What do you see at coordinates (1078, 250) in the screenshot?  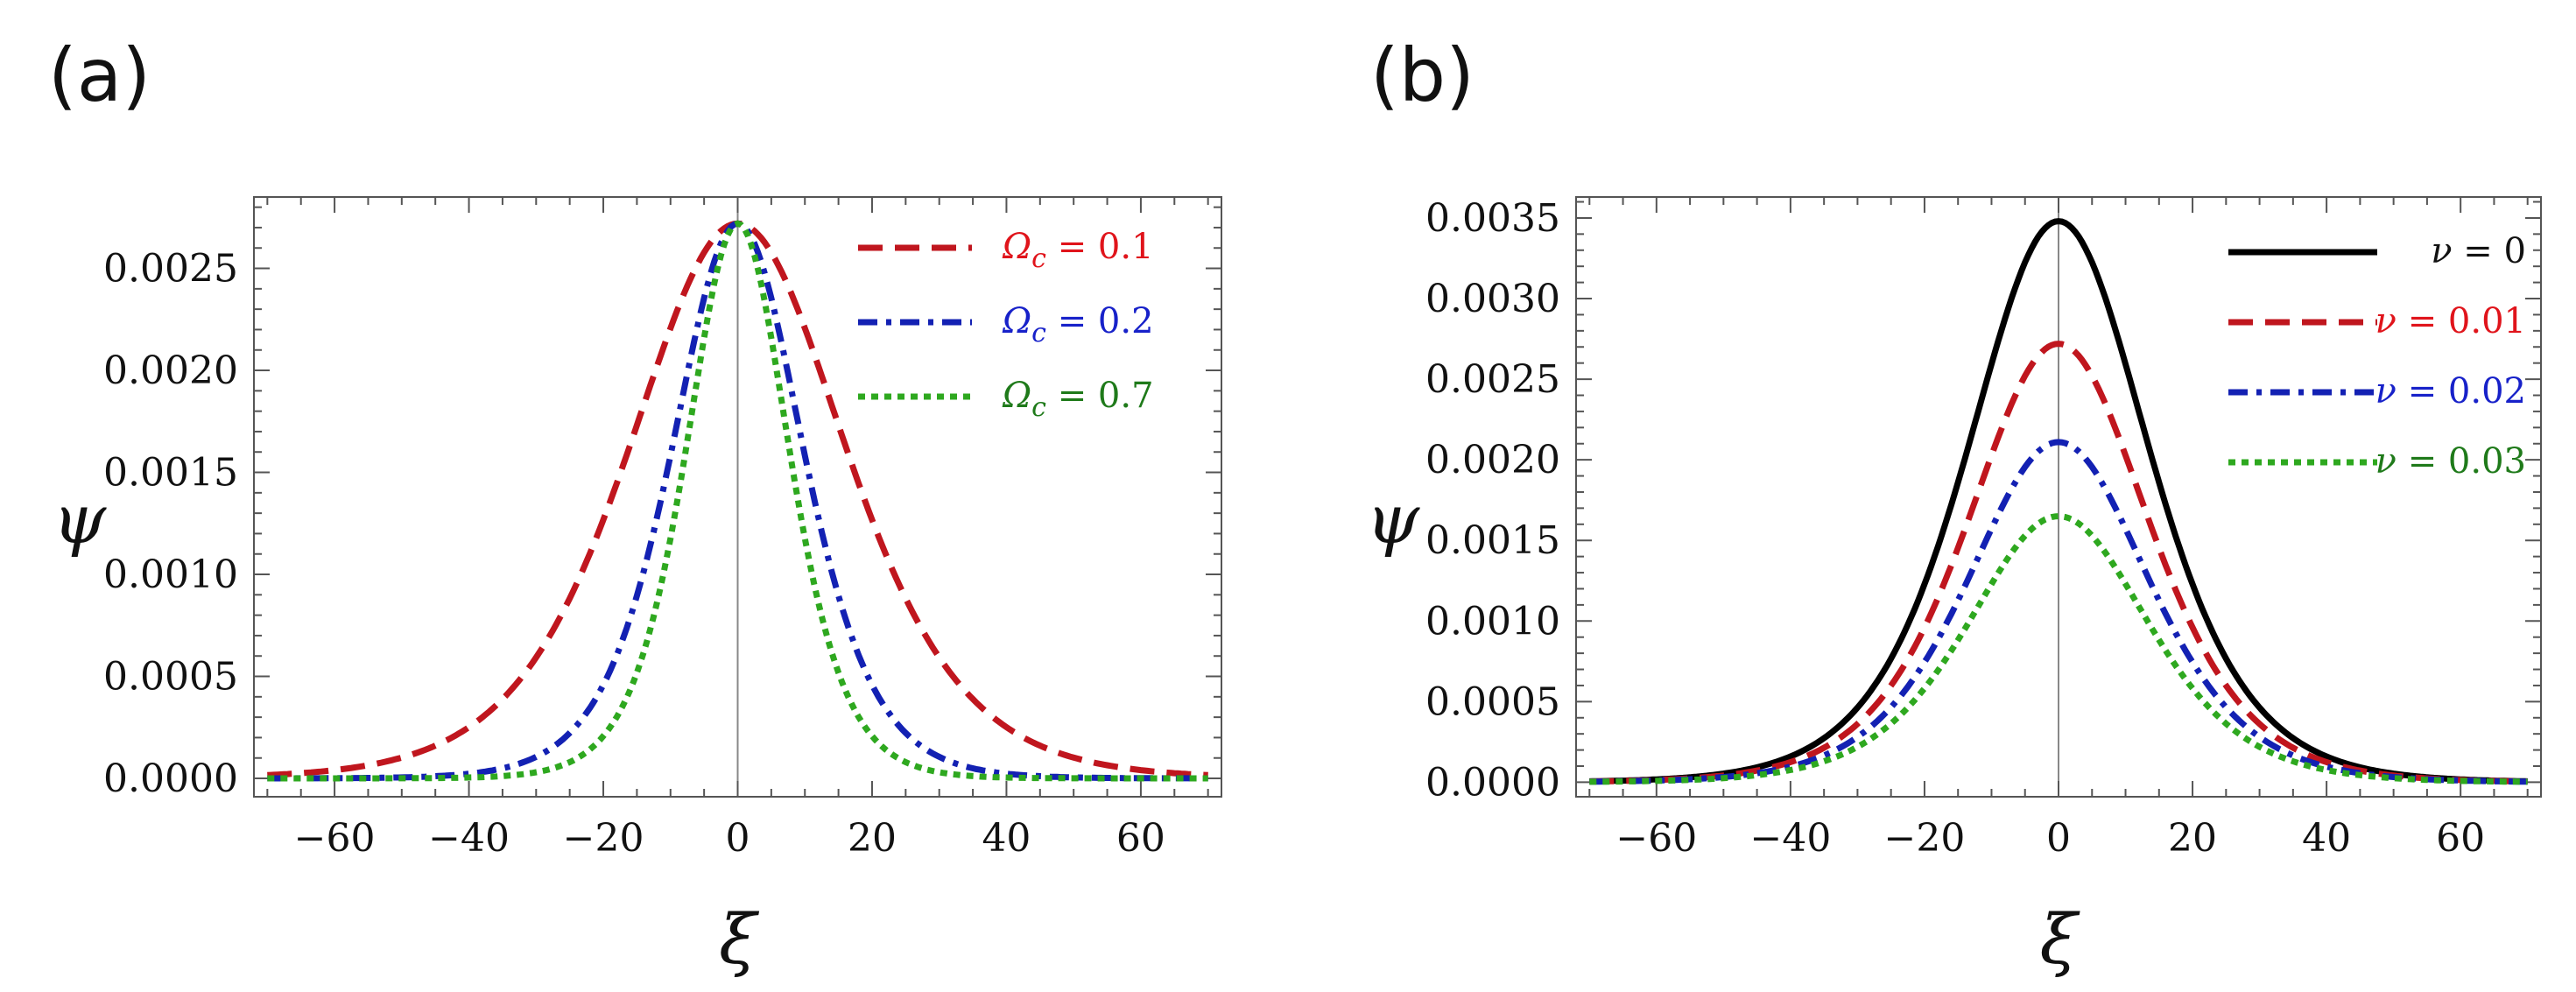 I see `legend-label-1: Ωc = 0.1` at bounding box center [1078, 250].